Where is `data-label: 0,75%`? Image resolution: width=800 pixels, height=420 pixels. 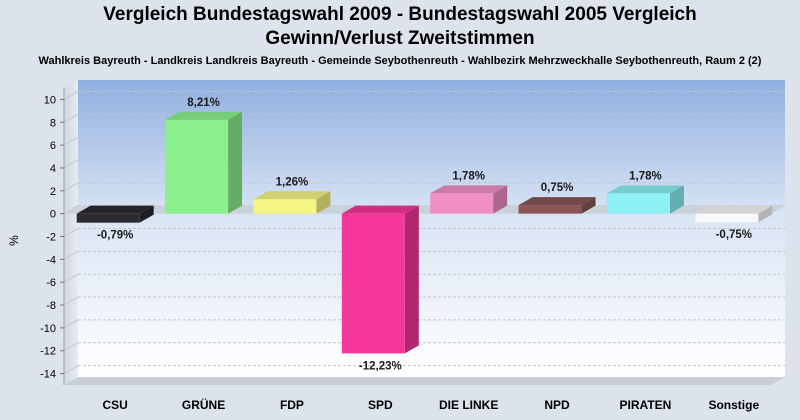 data-label: 0,75% is located at coordinates (557, 188).